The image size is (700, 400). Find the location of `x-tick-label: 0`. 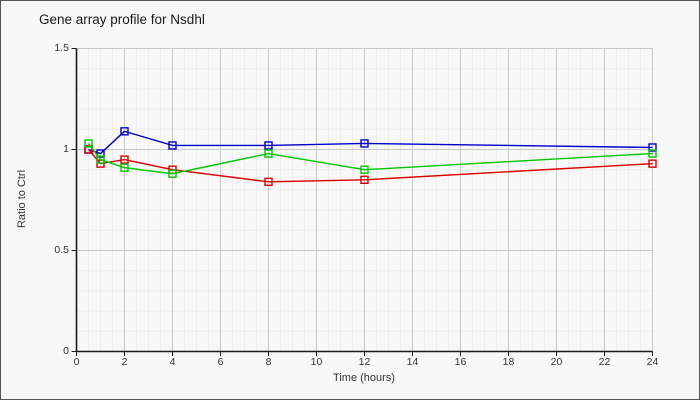

x-tick-label: 0 is located at coordinates (76, 362).